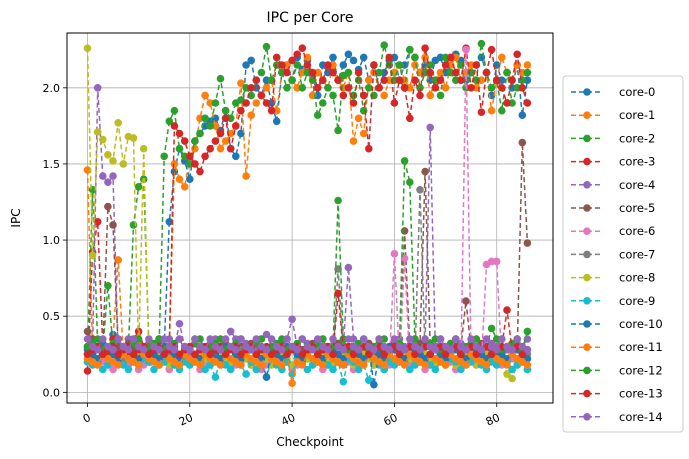 The image size is (689, 459). Describe the element at coordinates (637, 278) in the screenshot. I see `legend-label: core-8` at that location.